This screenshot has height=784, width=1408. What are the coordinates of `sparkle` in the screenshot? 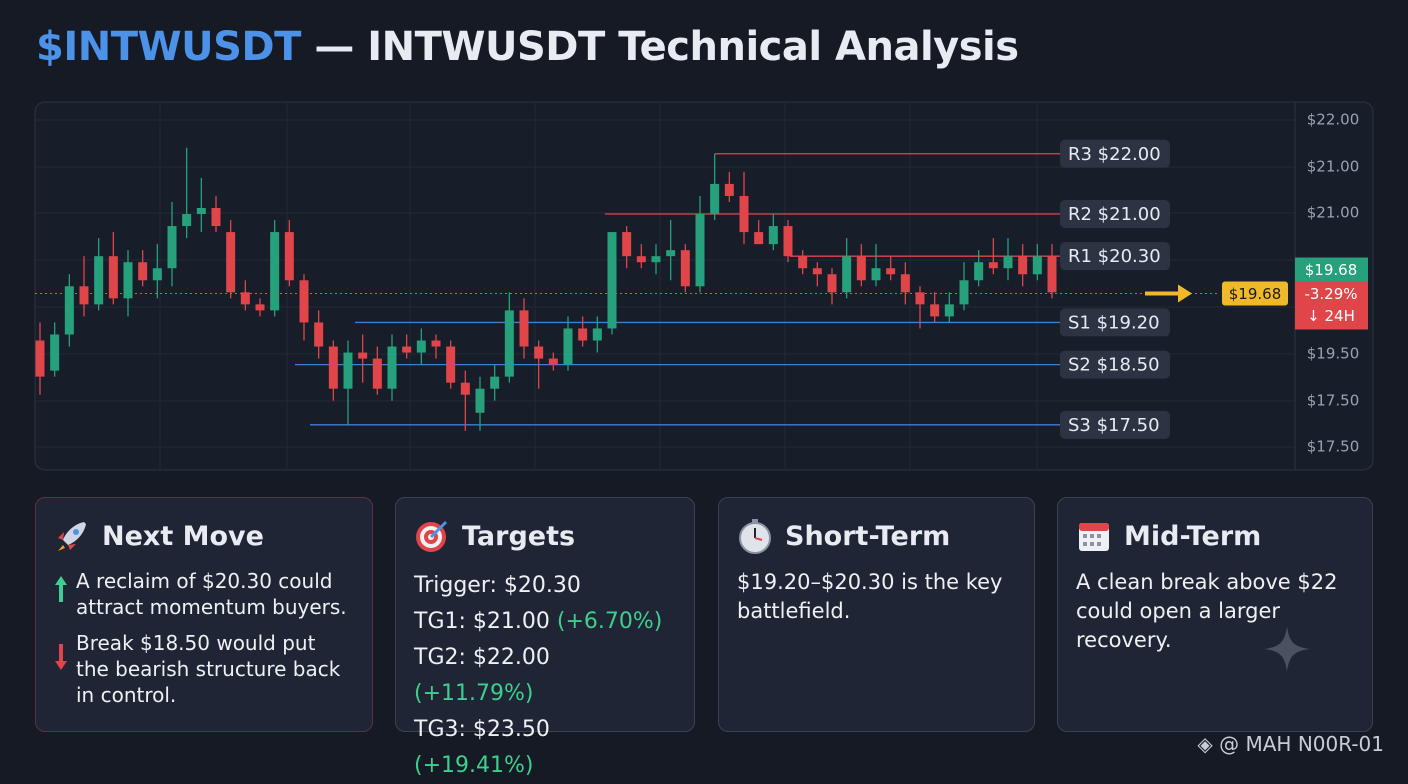 It's located at (1287, 649).